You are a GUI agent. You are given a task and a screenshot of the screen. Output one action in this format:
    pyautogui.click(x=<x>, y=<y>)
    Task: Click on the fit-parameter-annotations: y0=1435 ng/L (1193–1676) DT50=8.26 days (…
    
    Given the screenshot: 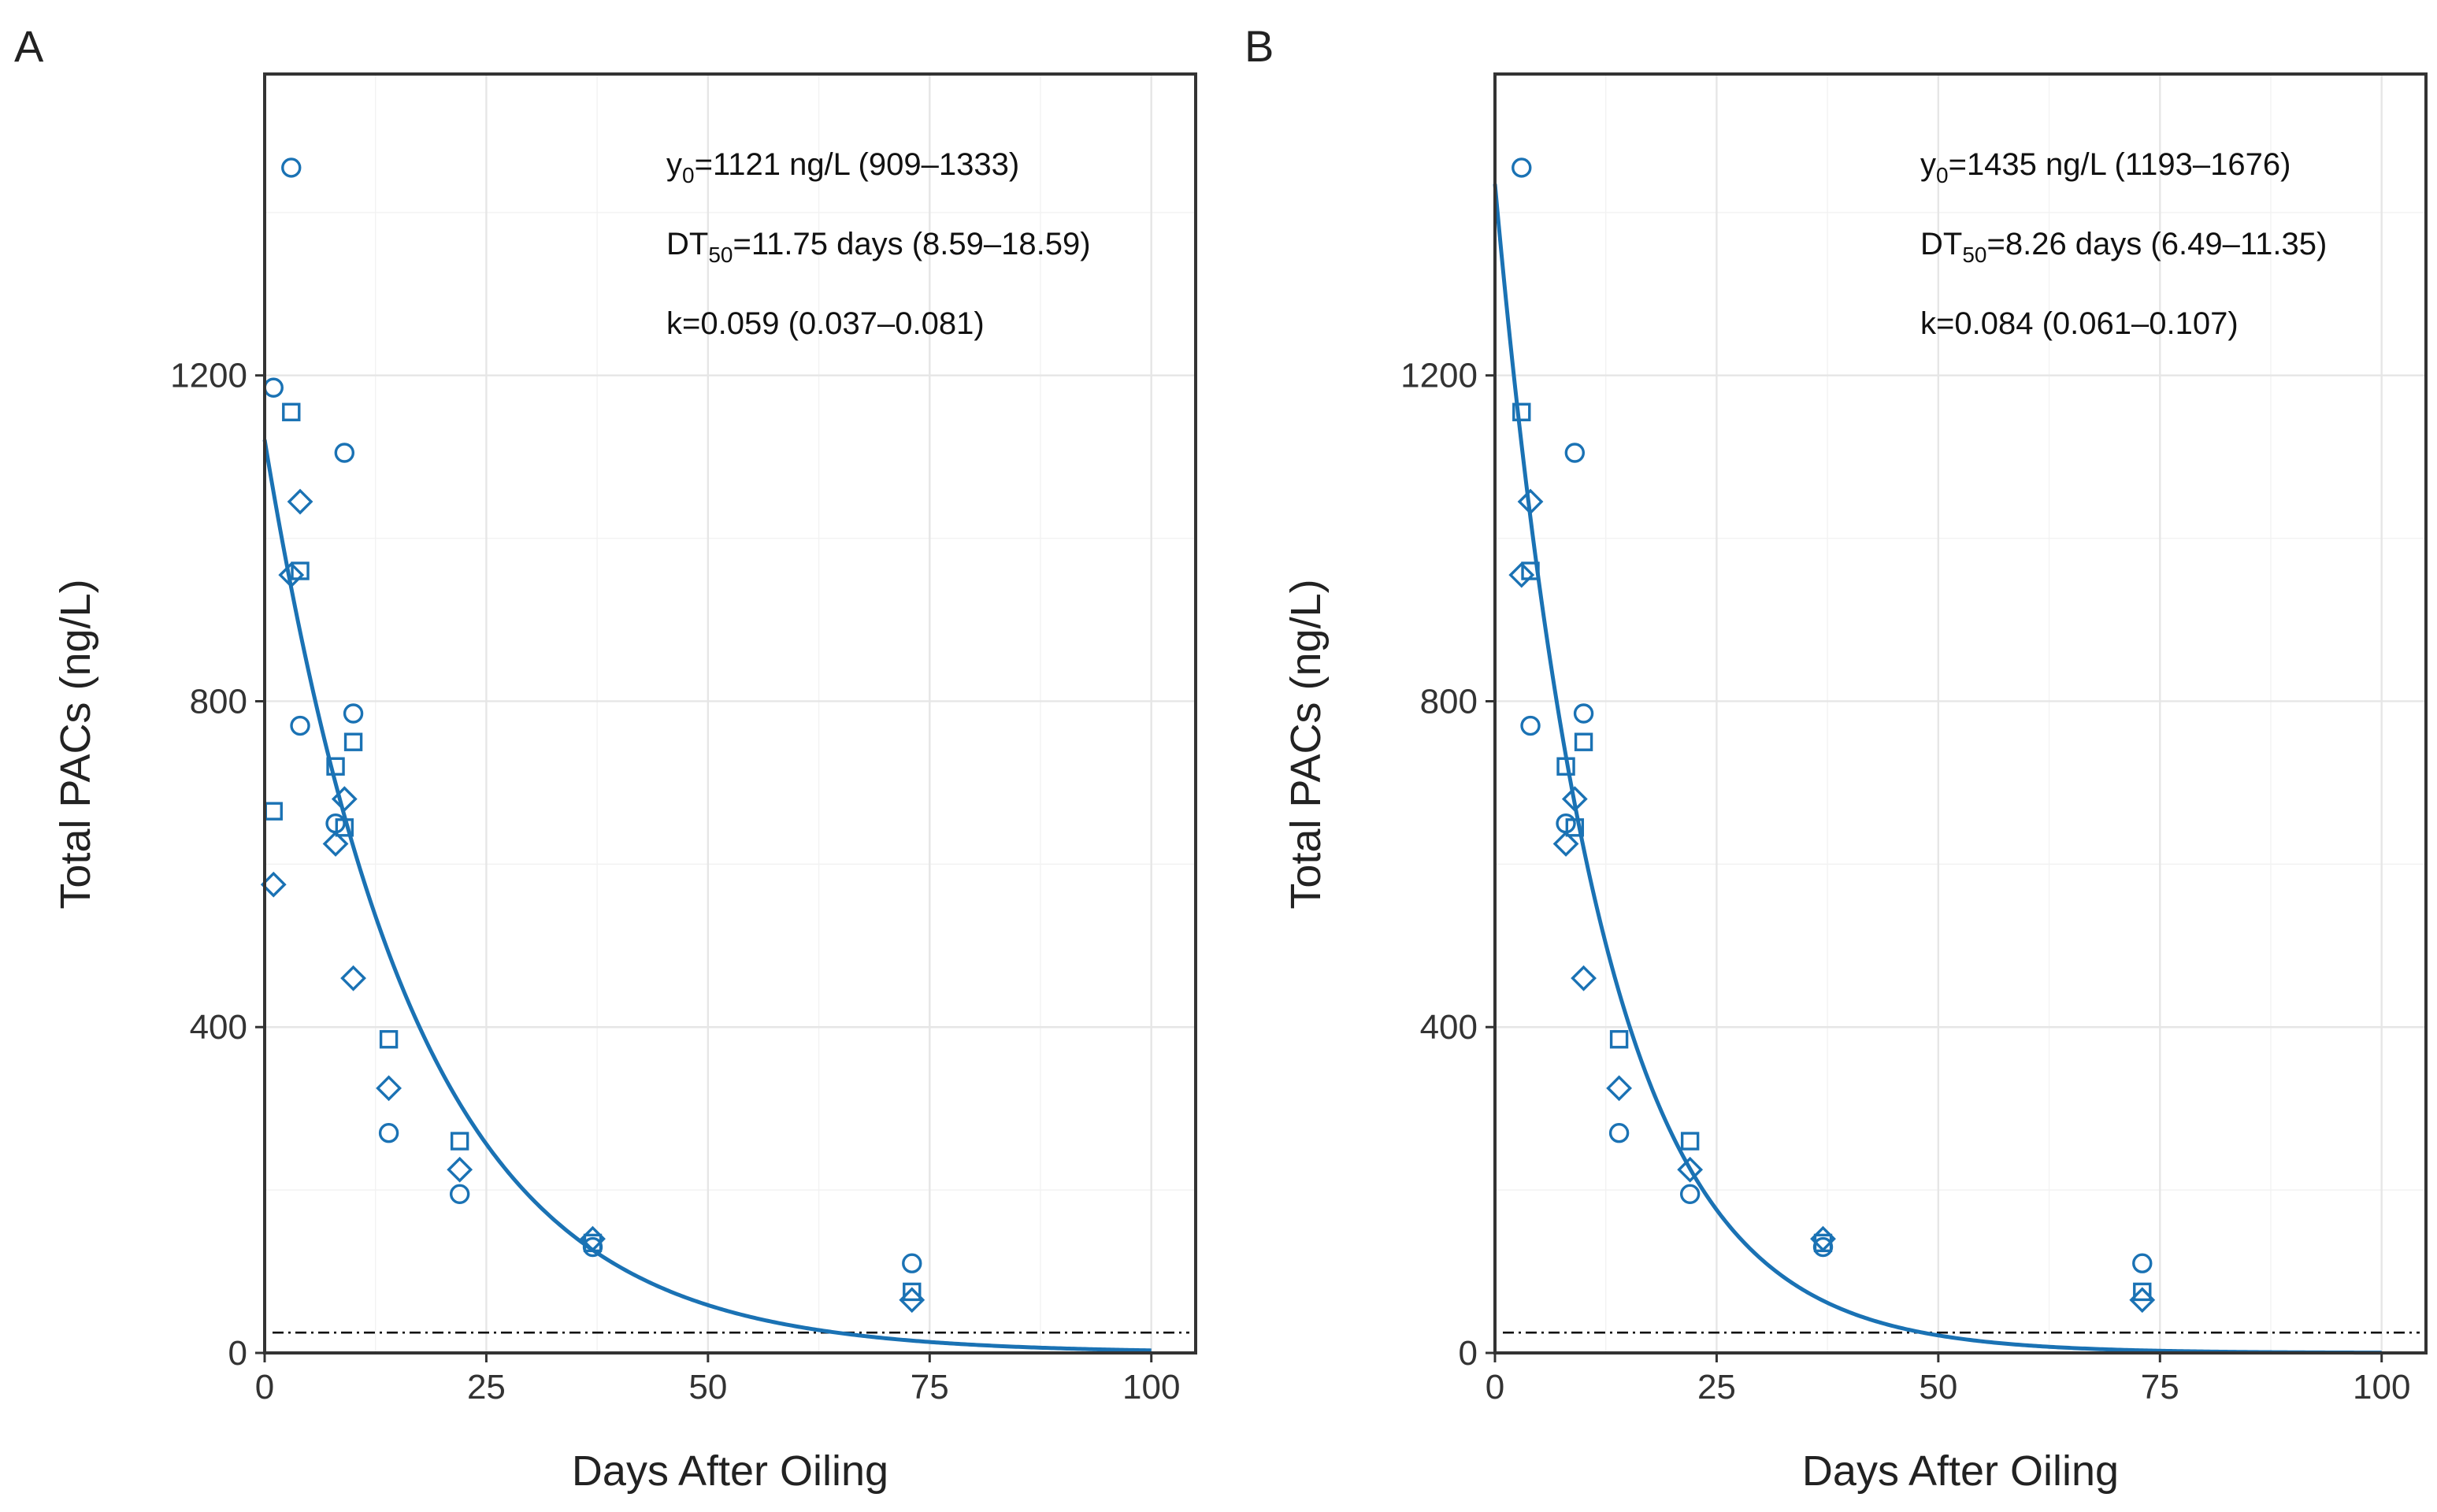 What is the action you would take?
    pyautogui.click(x=2123, y=244)
    